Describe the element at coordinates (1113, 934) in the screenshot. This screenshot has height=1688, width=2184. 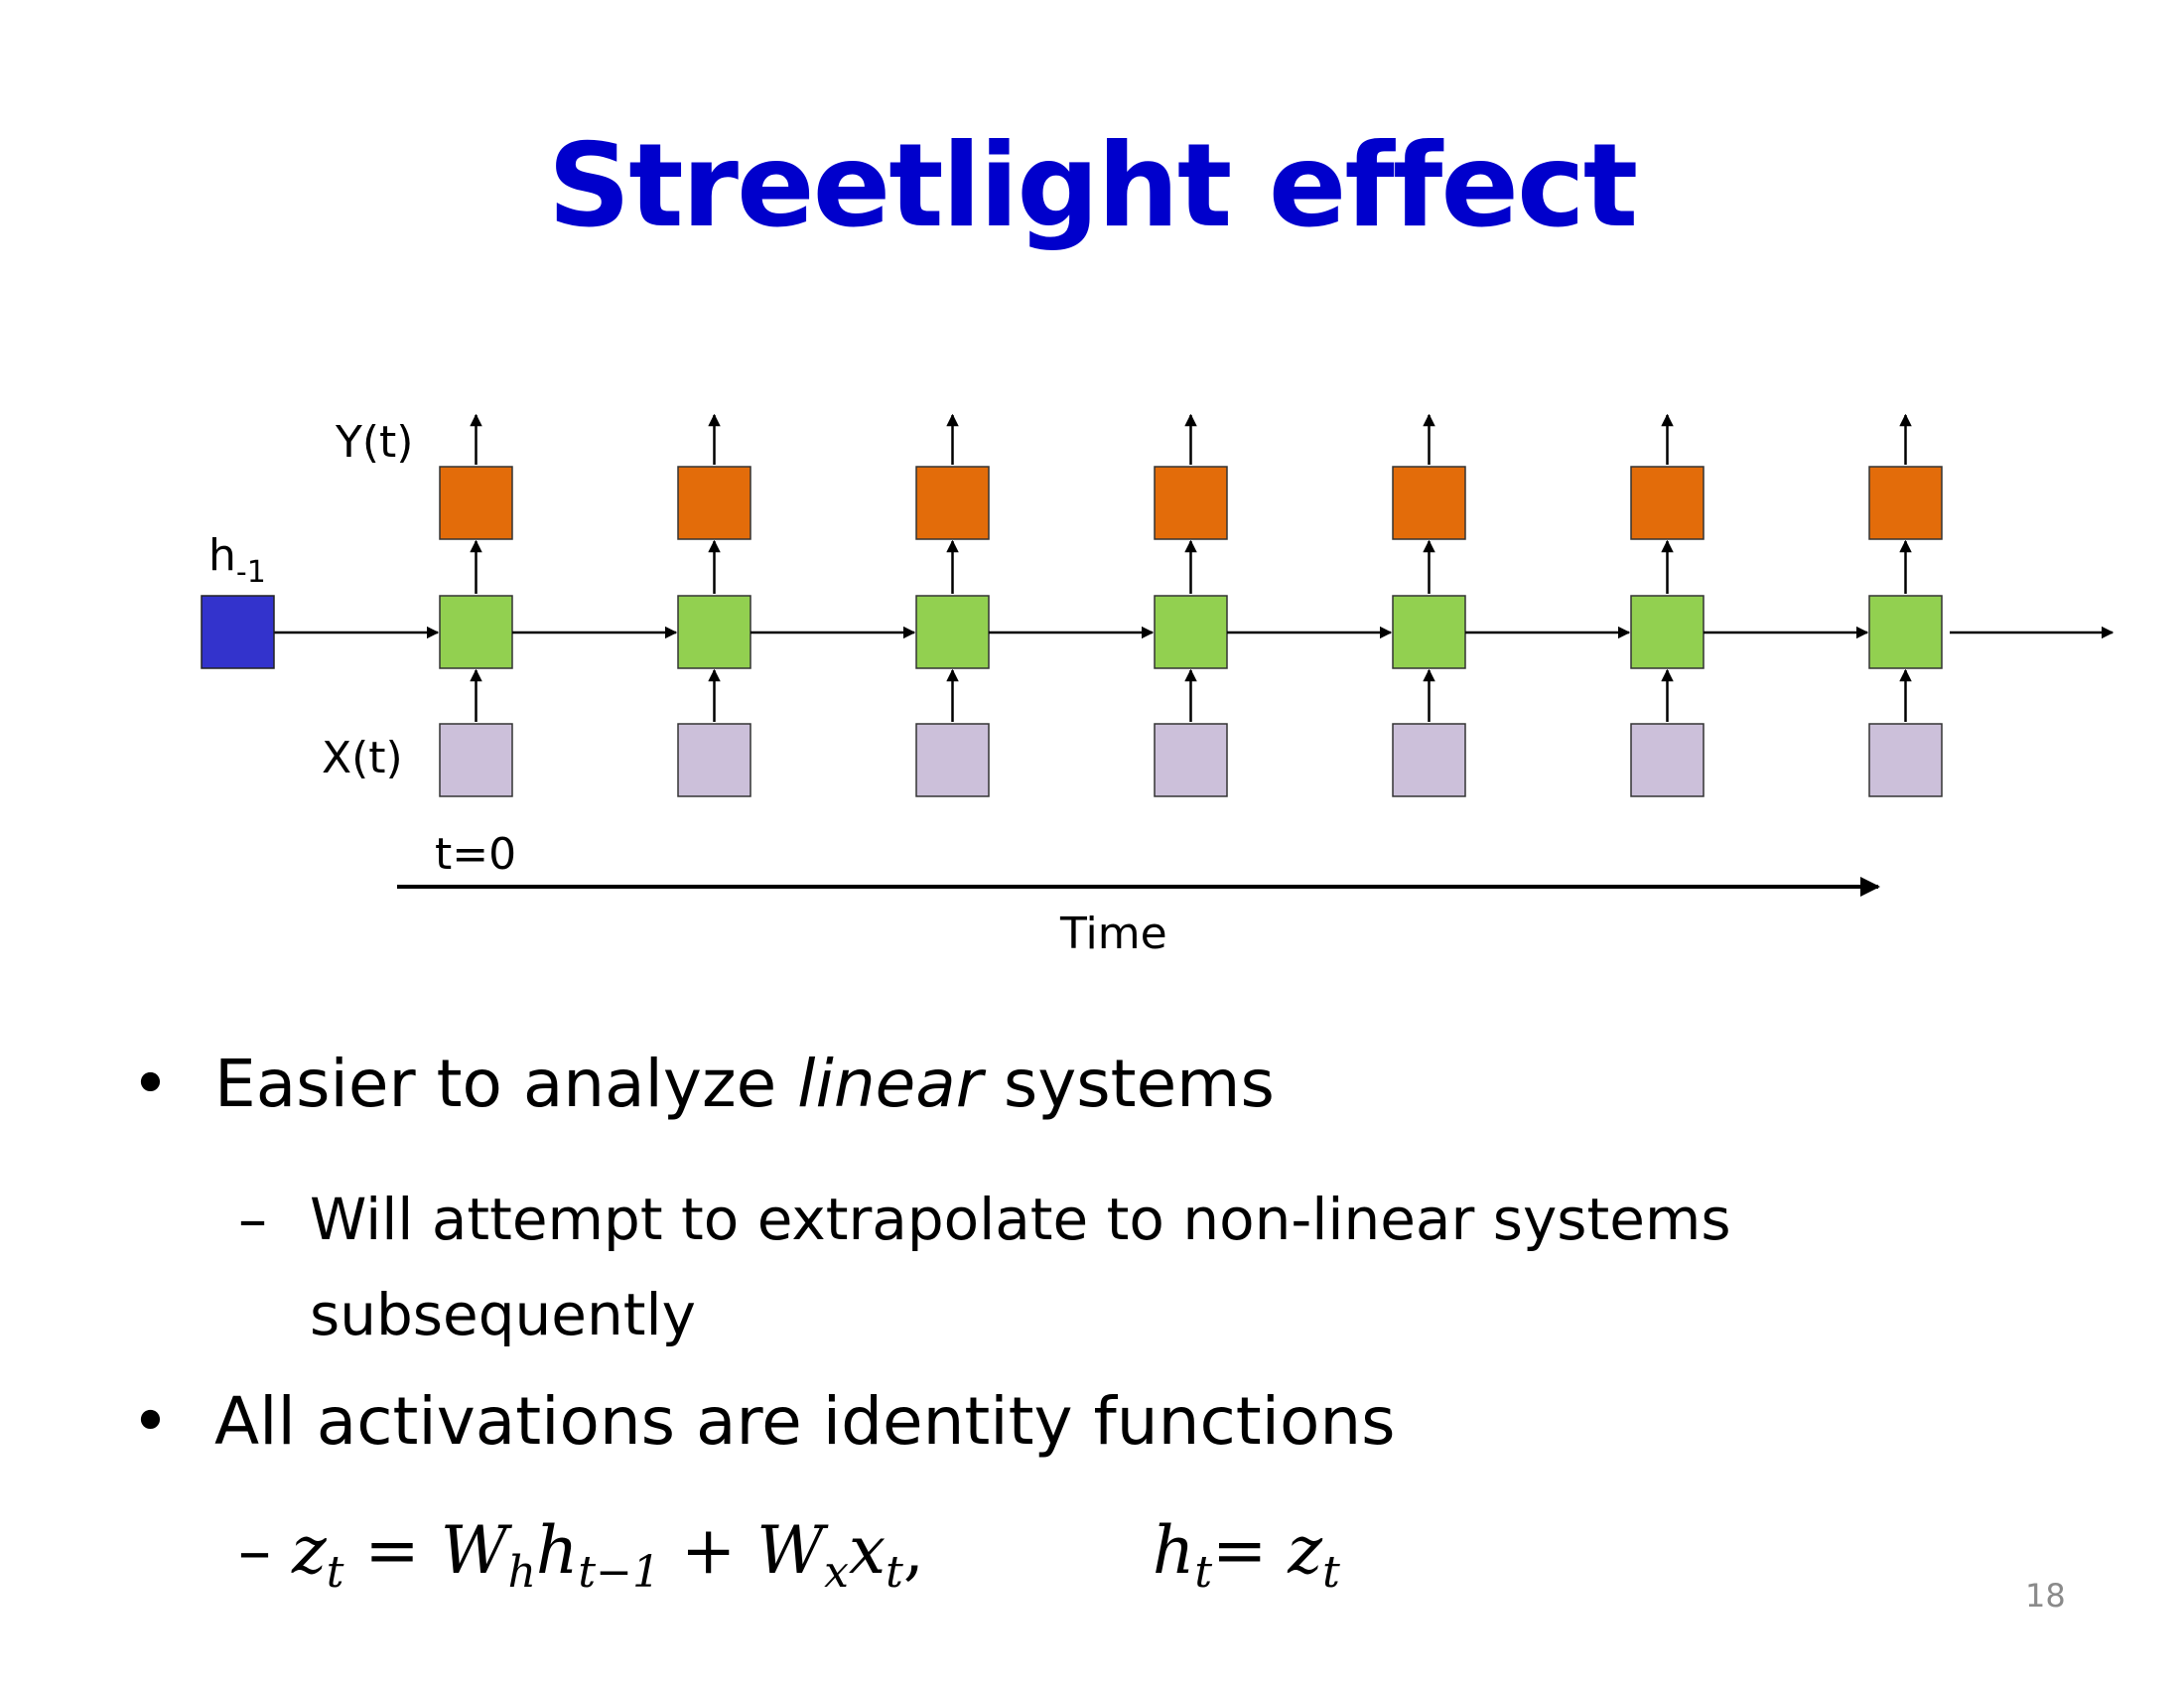
I see `time-axis-label: Time` at that location.